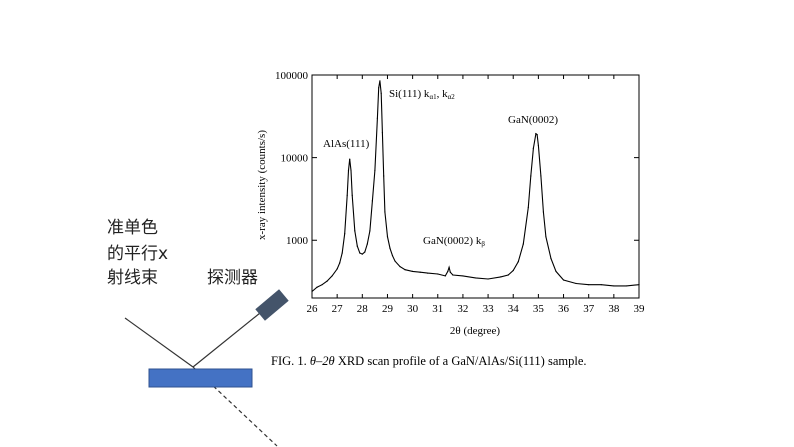  Describe the element at coordinates (422, 94) in the screenshot. I see `annotation-si: Si(111) kα1, kα2` at that location.